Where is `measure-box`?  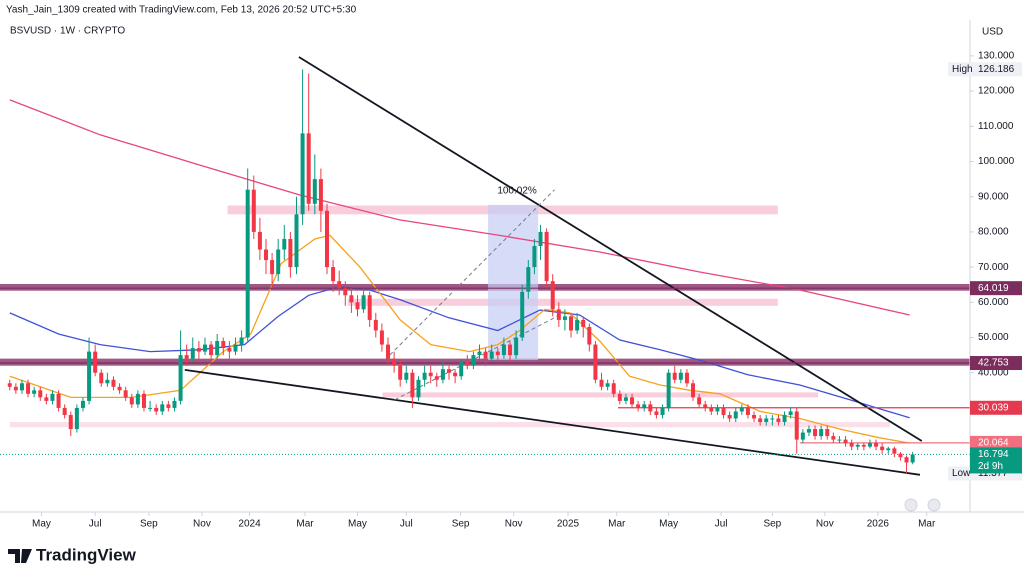 measure-box is located at coordinates (513, 282).